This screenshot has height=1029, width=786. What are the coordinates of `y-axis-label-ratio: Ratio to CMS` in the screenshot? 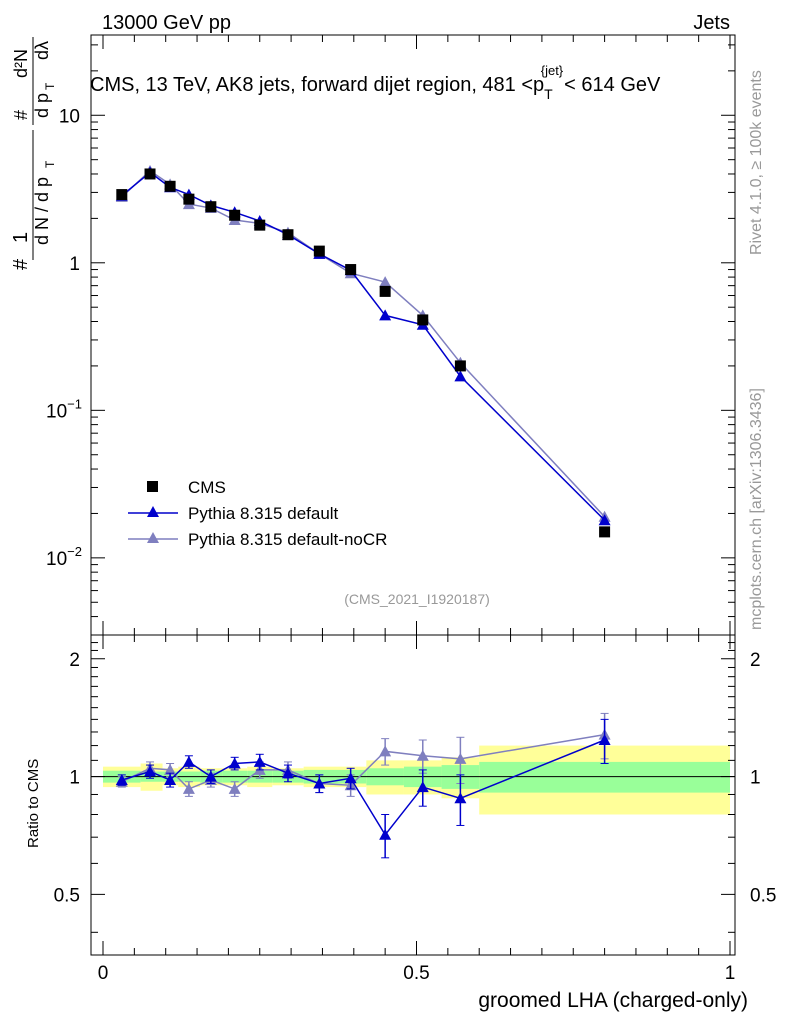 It's located at (33, 803).